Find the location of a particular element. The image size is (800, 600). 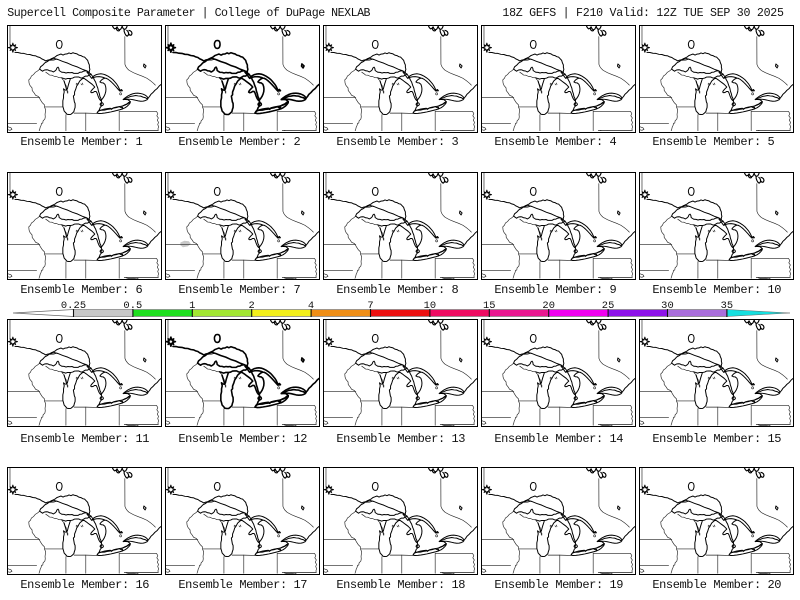

svg-text: 30 is located at coordinates (667, 306).